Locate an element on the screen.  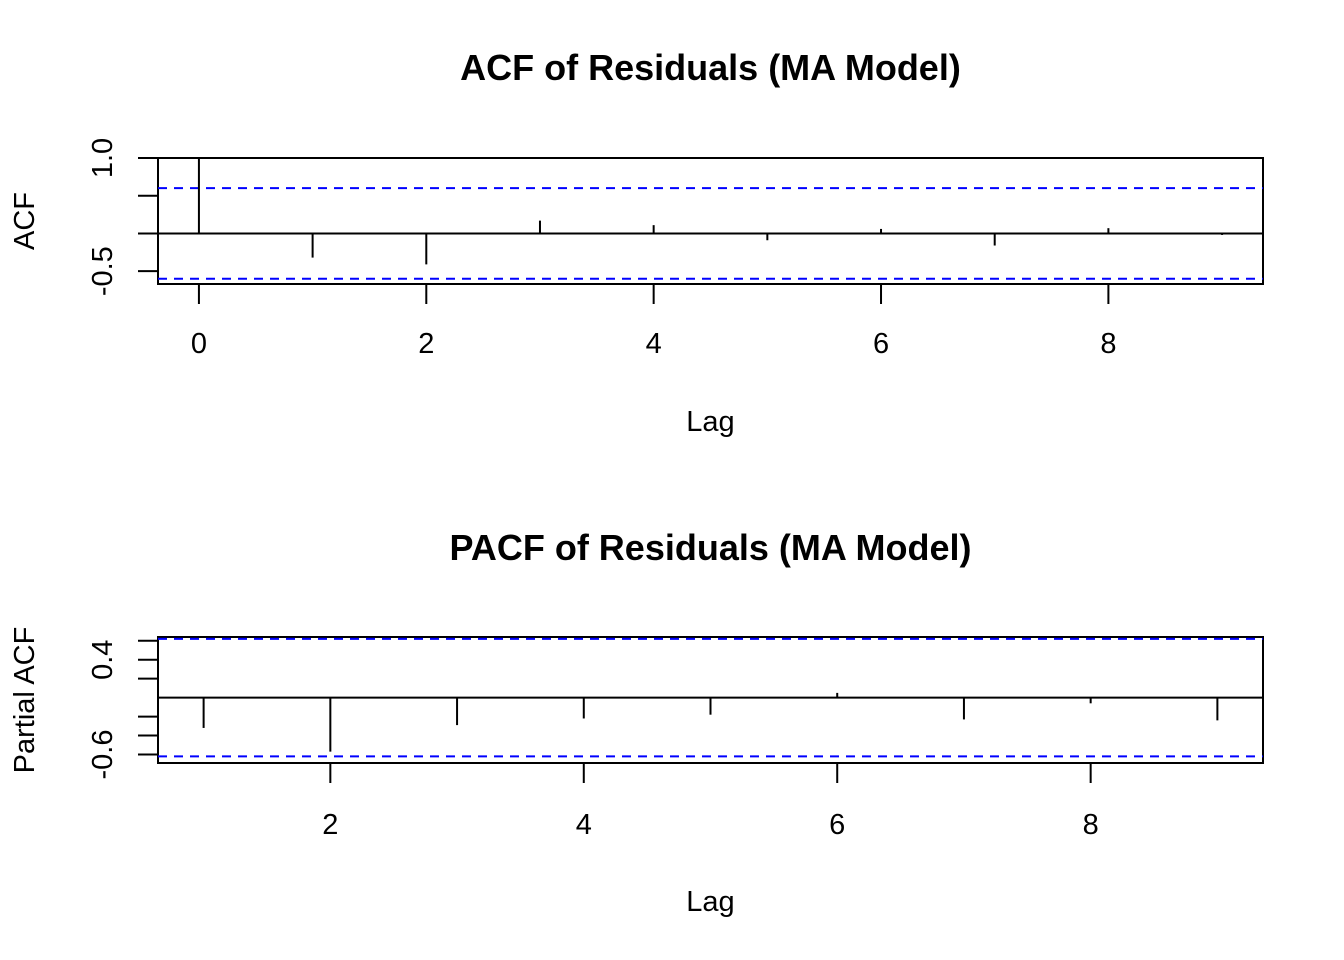
pacf-x-tick-label-3: 8 is located at coordinates (1091, 825).